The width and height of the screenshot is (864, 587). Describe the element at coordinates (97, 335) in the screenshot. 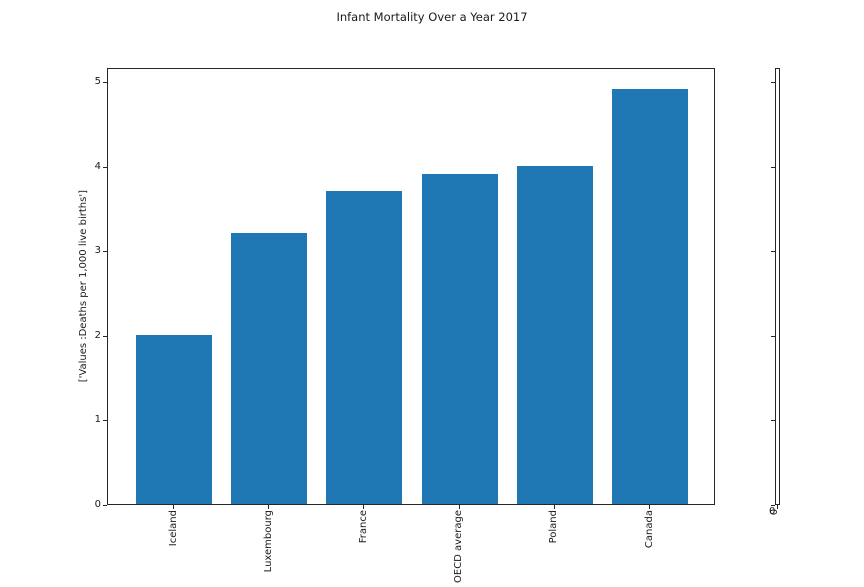

I see `y-tick-label-2: 2` at that location.